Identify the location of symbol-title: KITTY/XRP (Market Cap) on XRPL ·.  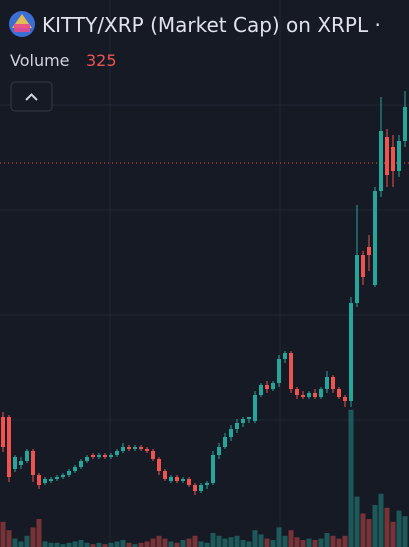
(211, 25).